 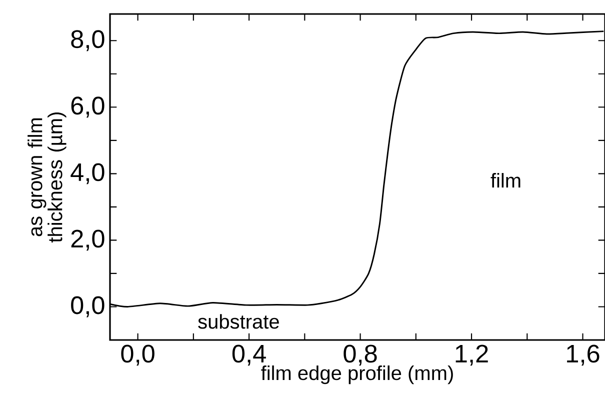 What do you see at coordinates (583, 355) in the screenshot?
I see `x-tick-label: 1,6` at bounding box center [583, 355].